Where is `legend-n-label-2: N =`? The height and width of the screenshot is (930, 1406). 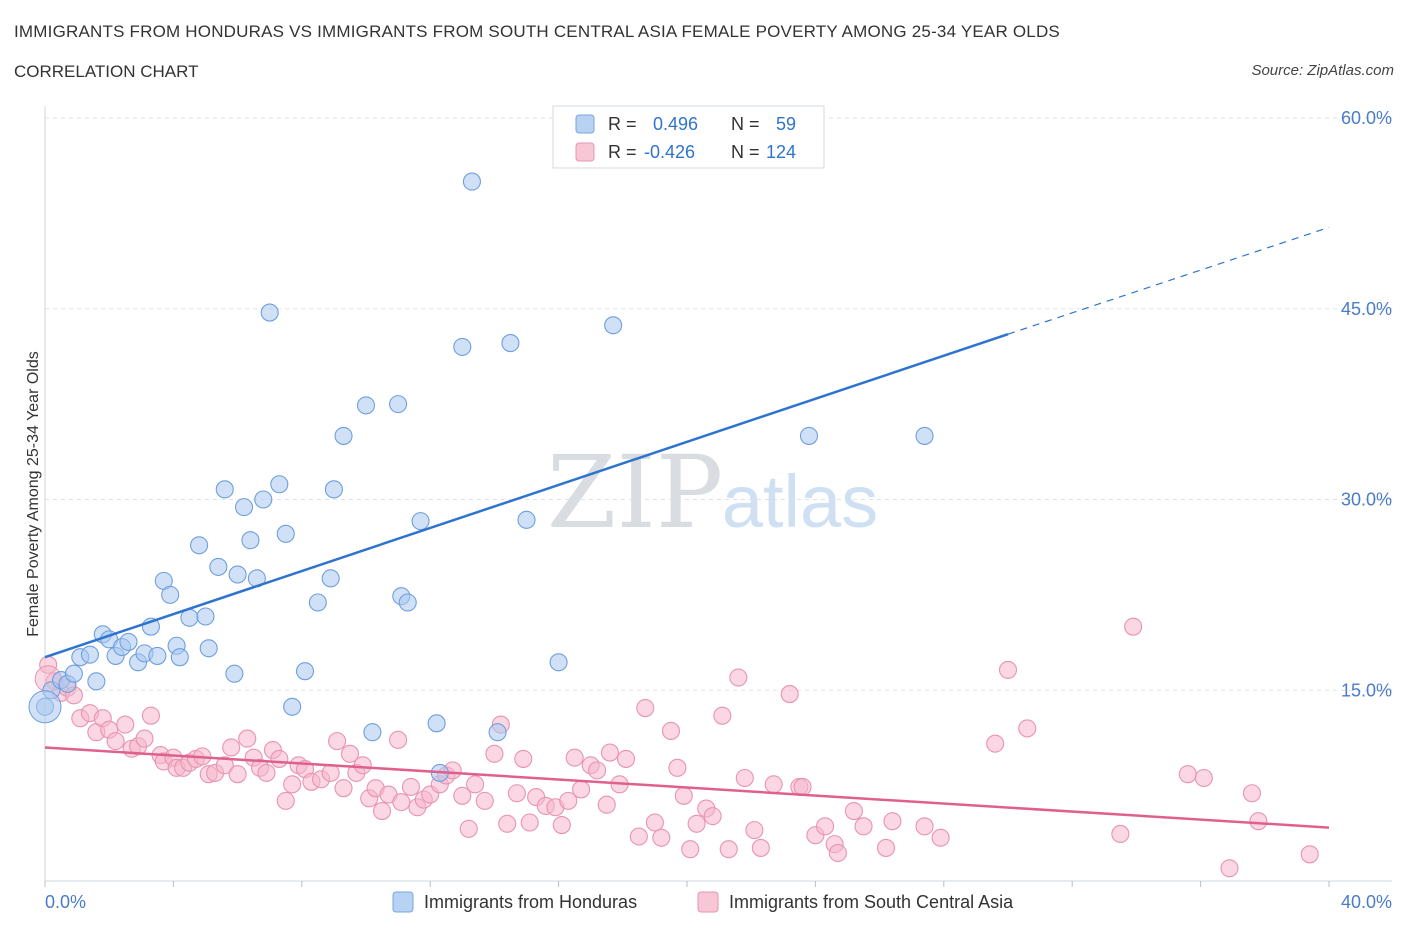
legend-n-label-2: N = is located at coordinates (745, 152).